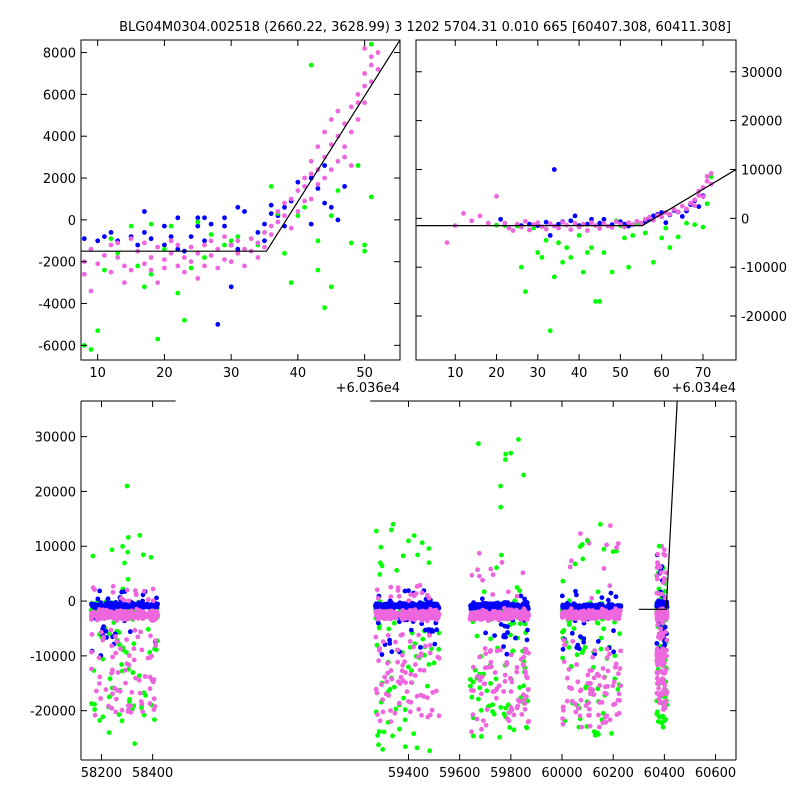 The height and width of the screenshot is (800, 800). I want to click on x-tick-label: 50, so click(620, 373).